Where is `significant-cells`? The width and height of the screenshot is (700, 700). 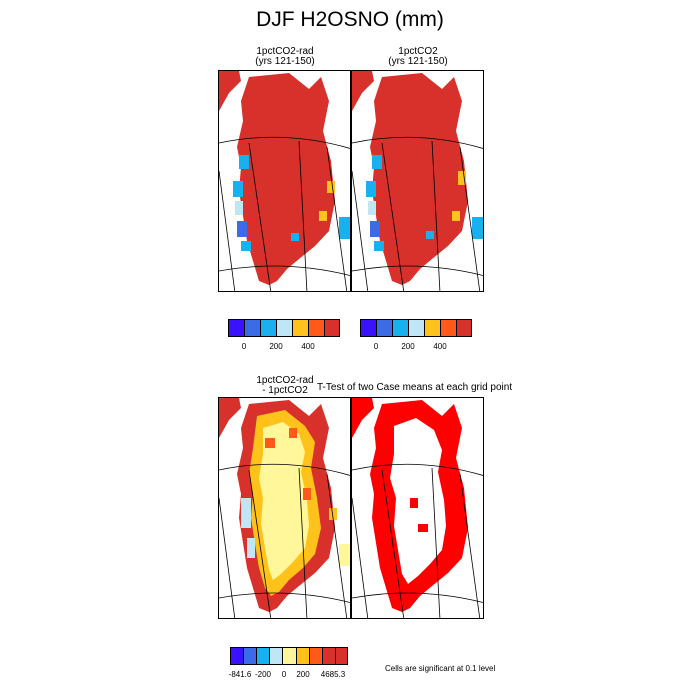 significant-cells is located at coordinates (410, 505).